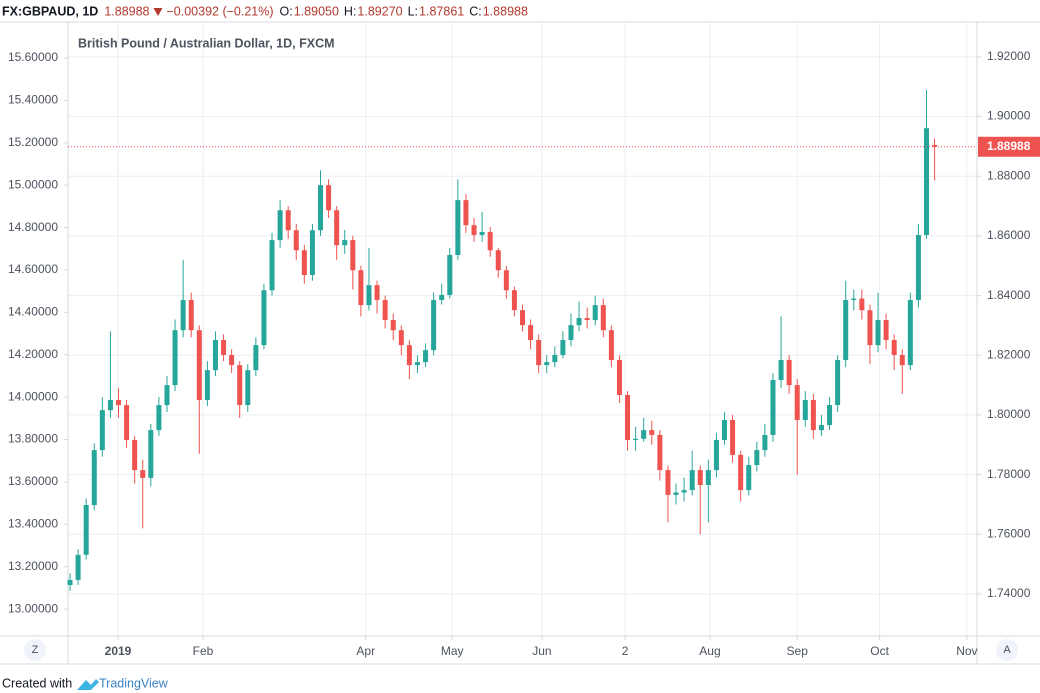  Describe the element at coordinates (1009, 414) in the screenshot. I see `y-tick-label: 1.80000` at that location.